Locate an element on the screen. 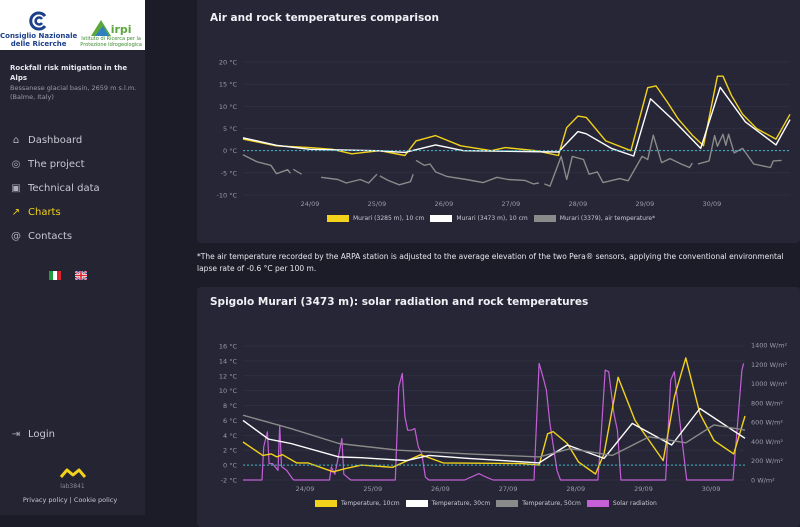 The image size is (800, 527). y2-tick-label: 600 W/m² is located at coordinates (767, 423).